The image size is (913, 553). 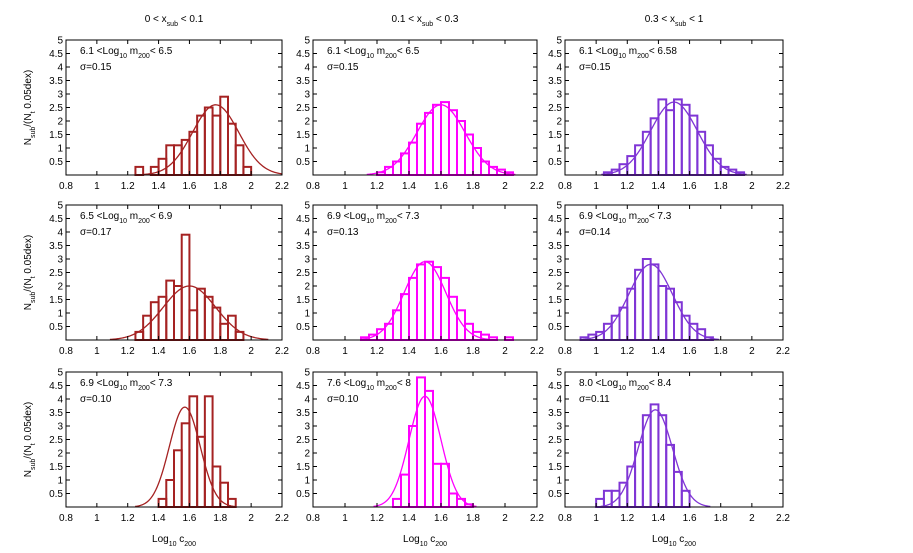 What do you see at coordinates (30, 440) in the screenshot?
I see `y-axis-label: Nsub/(Nt 0.05dex)` at bounding box center [30, 440].